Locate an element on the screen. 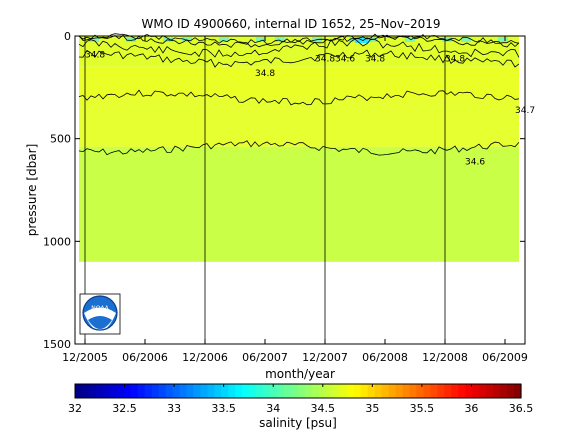 This screenshot has width=576, height=432. y-axis-label: pressure [dbar] is located at coordinates (32, 190).